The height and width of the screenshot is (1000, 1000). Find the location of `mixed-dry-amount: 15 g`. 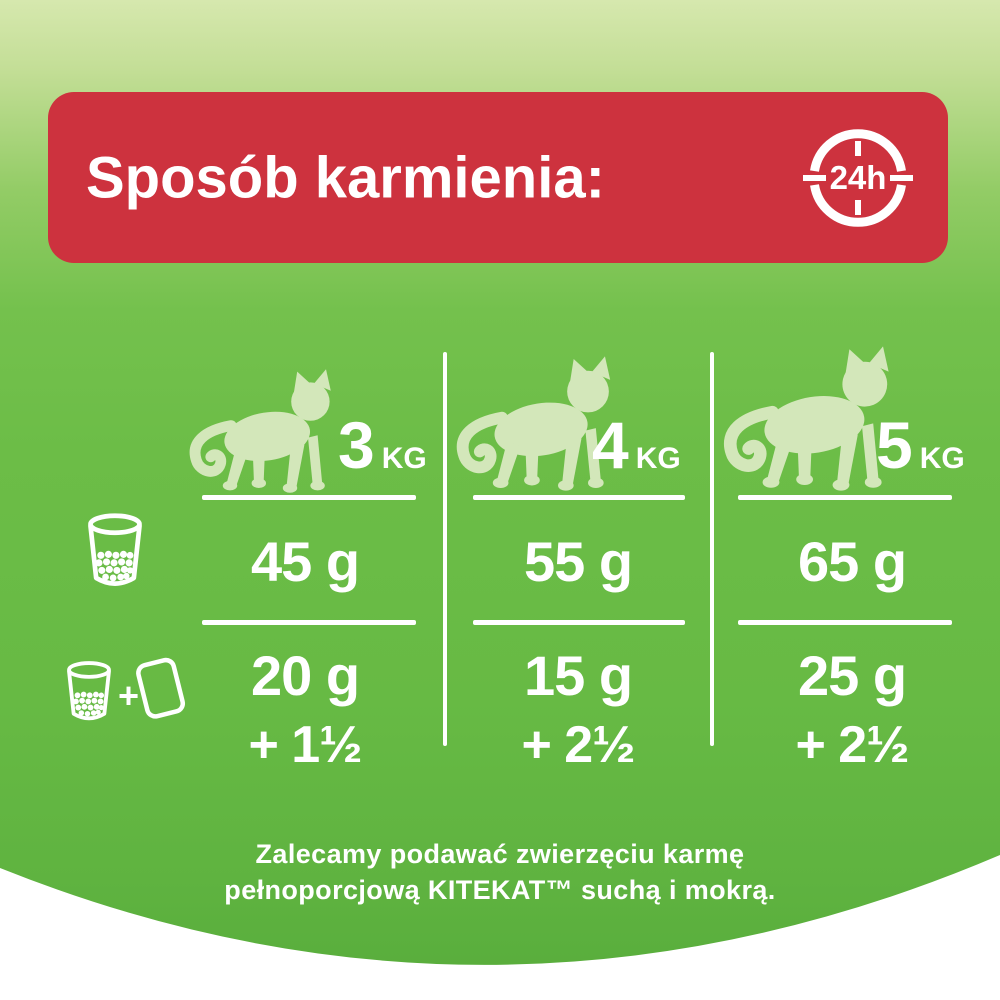

mixed-dry-amount: 15 g is located at coordinates (578, 675).